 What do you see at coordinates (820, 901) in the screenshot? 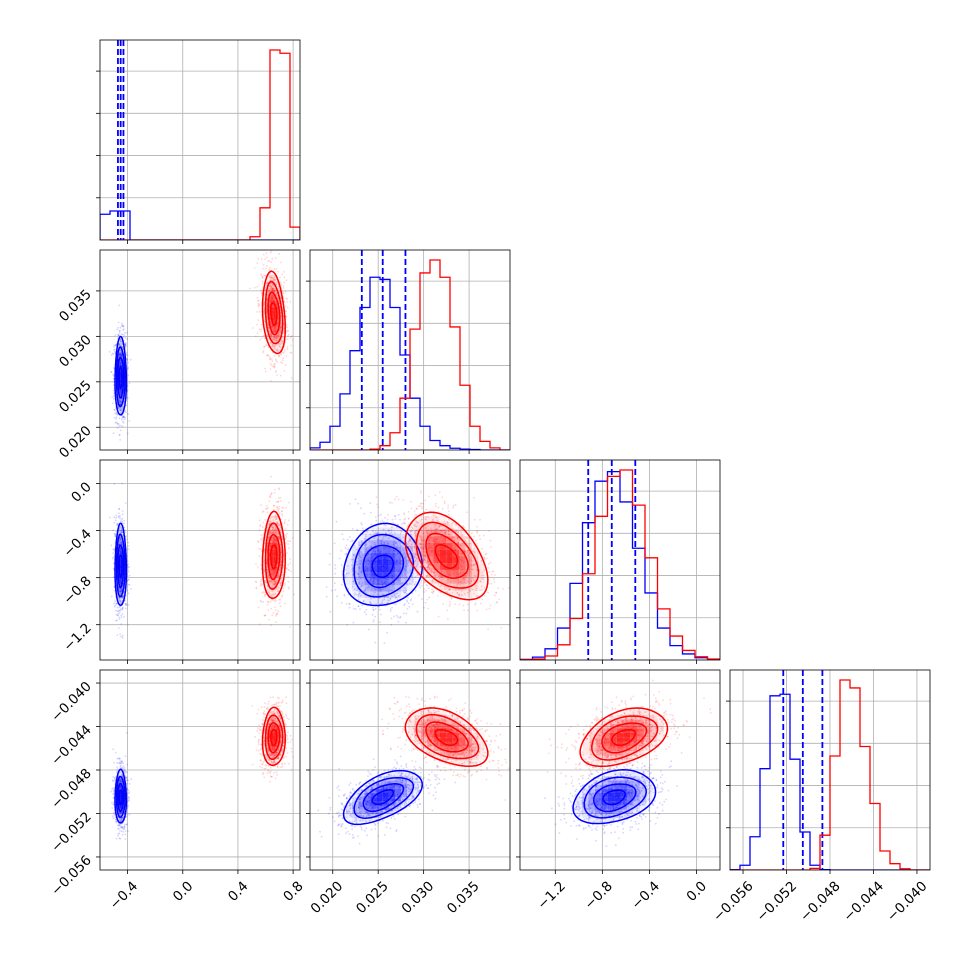
I see `x-tick-label: −0.048` at bounding box center [820, 901].